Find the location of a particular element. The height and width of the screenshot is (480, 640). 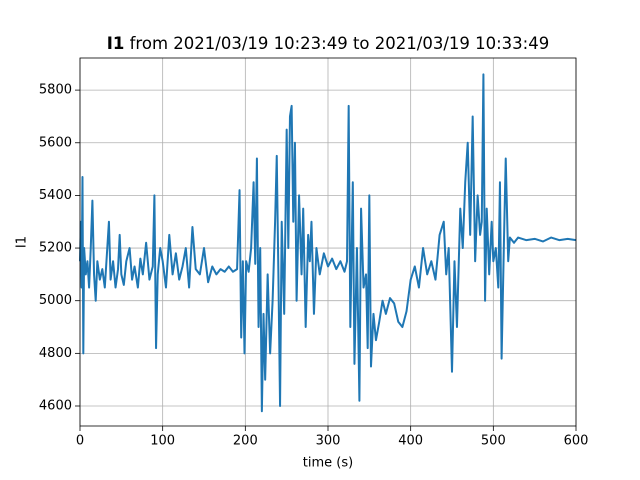

x-tick-label: 100 is located at coordinates (162, 441).